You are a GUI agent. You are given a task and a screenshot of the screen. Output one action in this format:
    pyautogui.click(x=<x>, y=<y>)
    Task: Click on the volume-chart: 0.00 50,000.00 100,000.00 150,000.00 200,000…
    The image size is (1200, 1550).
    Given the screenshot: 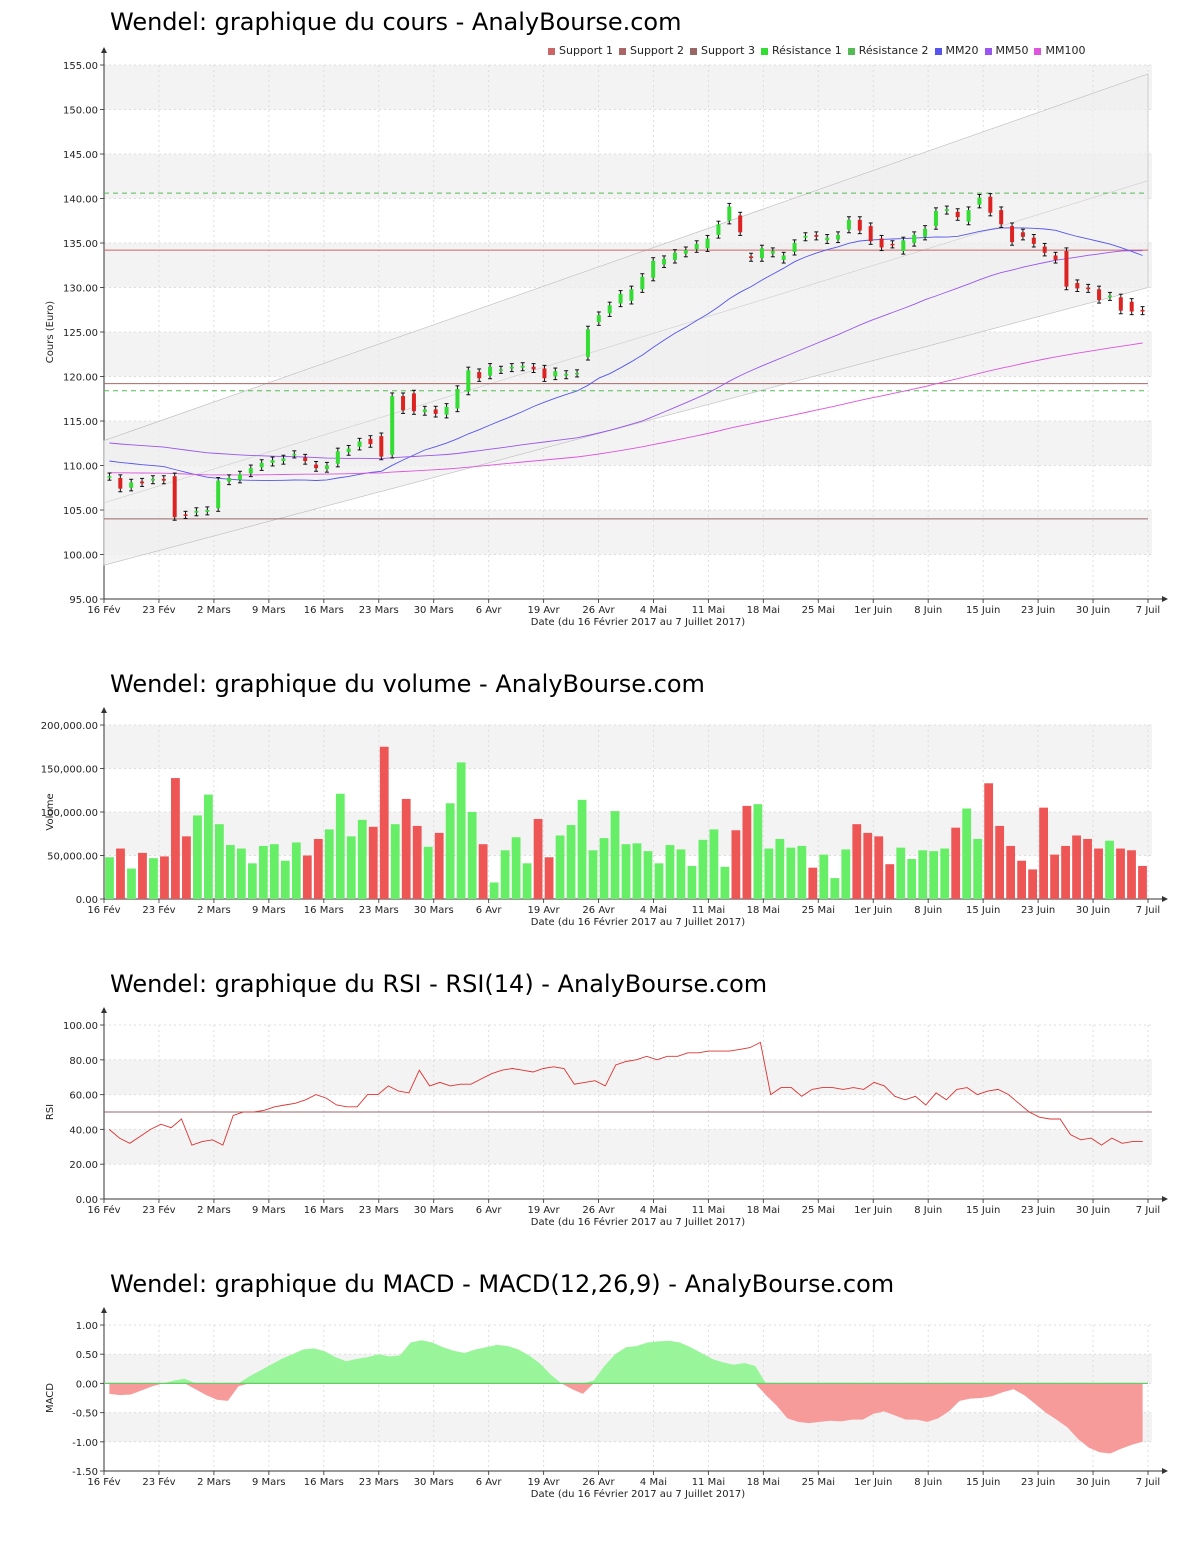 What is the action you would take?
    pyautogui.click(x=604, y=817)
    